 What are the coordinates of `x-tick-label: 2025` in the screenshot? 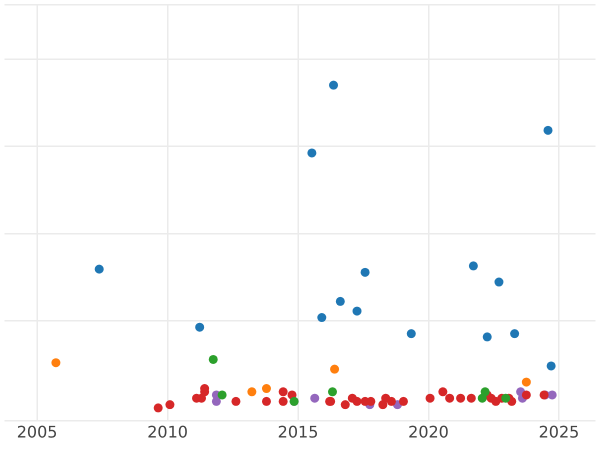 It's located at (559, 432).